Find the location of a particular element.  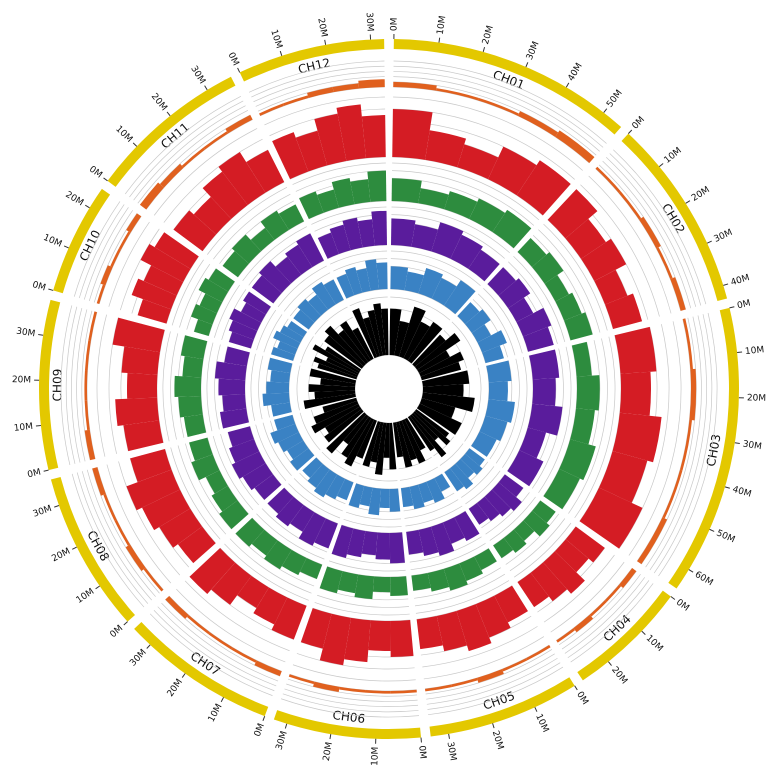

tick-label: 0M is located at coordinates (639, 123).